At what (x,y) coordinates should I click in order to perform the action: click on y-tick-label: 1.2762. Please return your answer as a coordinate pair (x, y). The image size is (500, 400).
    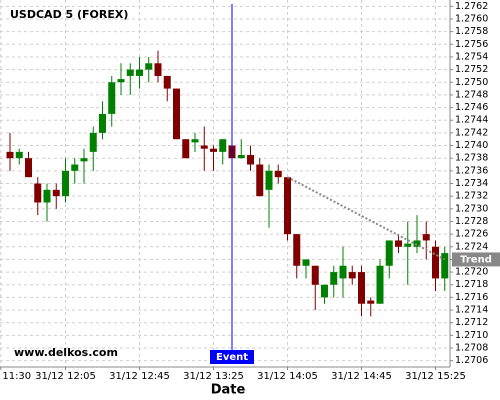
    Looking at the image, I should click on (471, 6).